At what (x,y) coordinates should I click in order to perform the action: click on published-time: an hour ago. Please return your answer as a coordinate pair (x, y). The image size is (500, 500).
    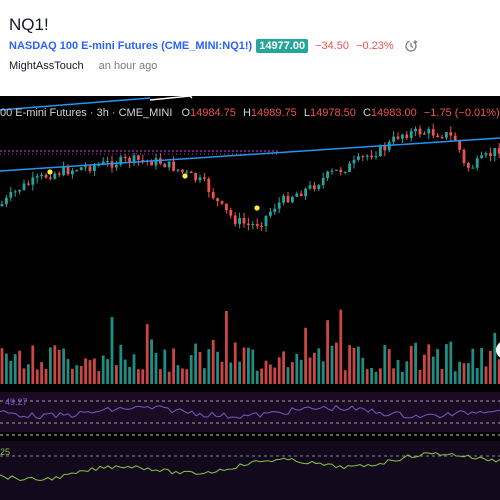
    Looking at the image, I should click on (128, 66).